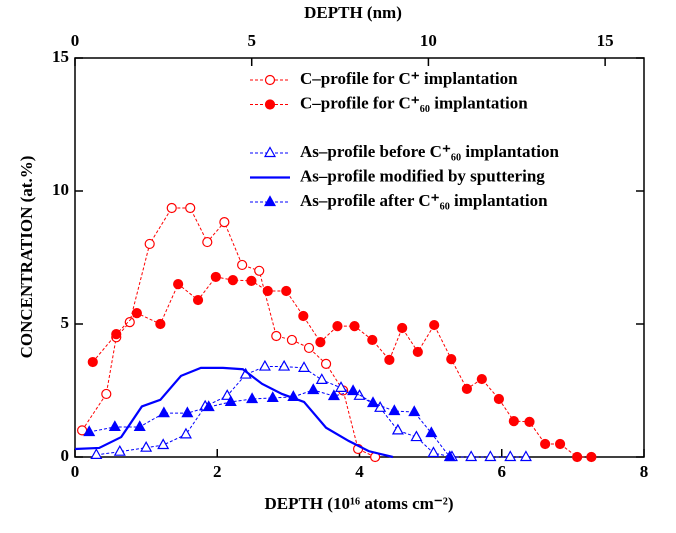 The width and height of the screenshot is (676, 533). What do you see at coordinates (251, 40) in the screenshot?
I see `x2-tick-label: 5` at bounding box center [251, 40].